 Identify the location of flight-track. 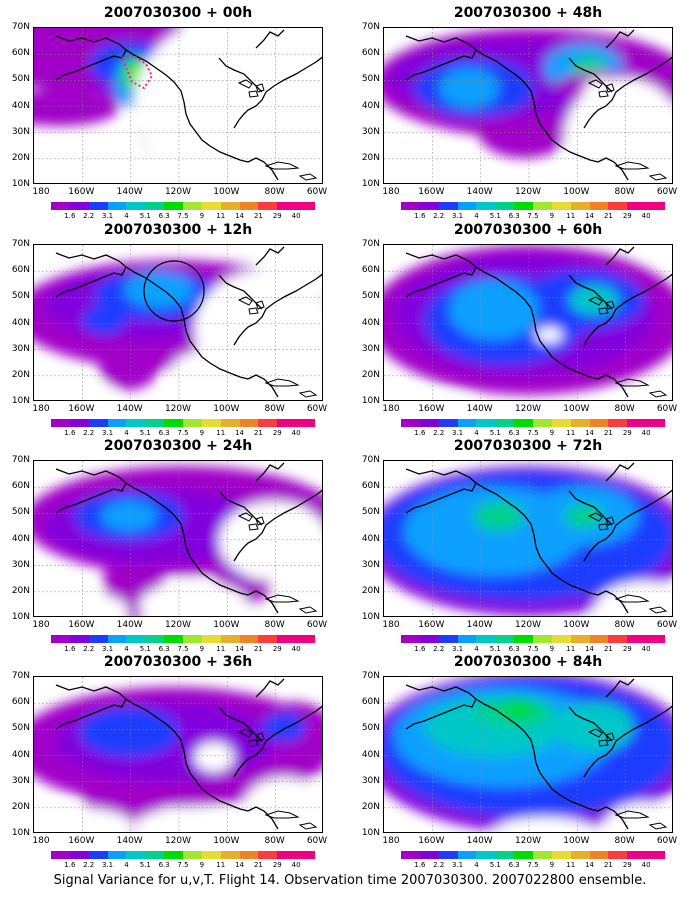
(137, 72).